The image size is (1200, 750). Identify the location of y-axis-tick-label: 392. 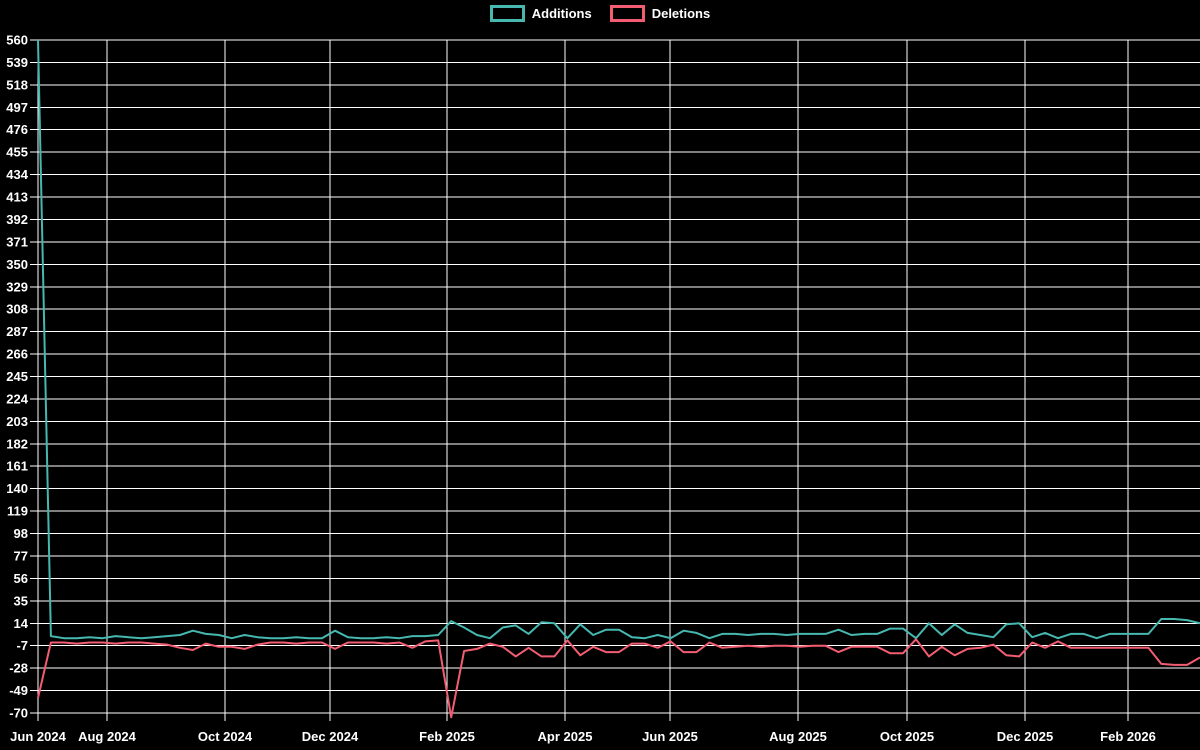
(17, 219).